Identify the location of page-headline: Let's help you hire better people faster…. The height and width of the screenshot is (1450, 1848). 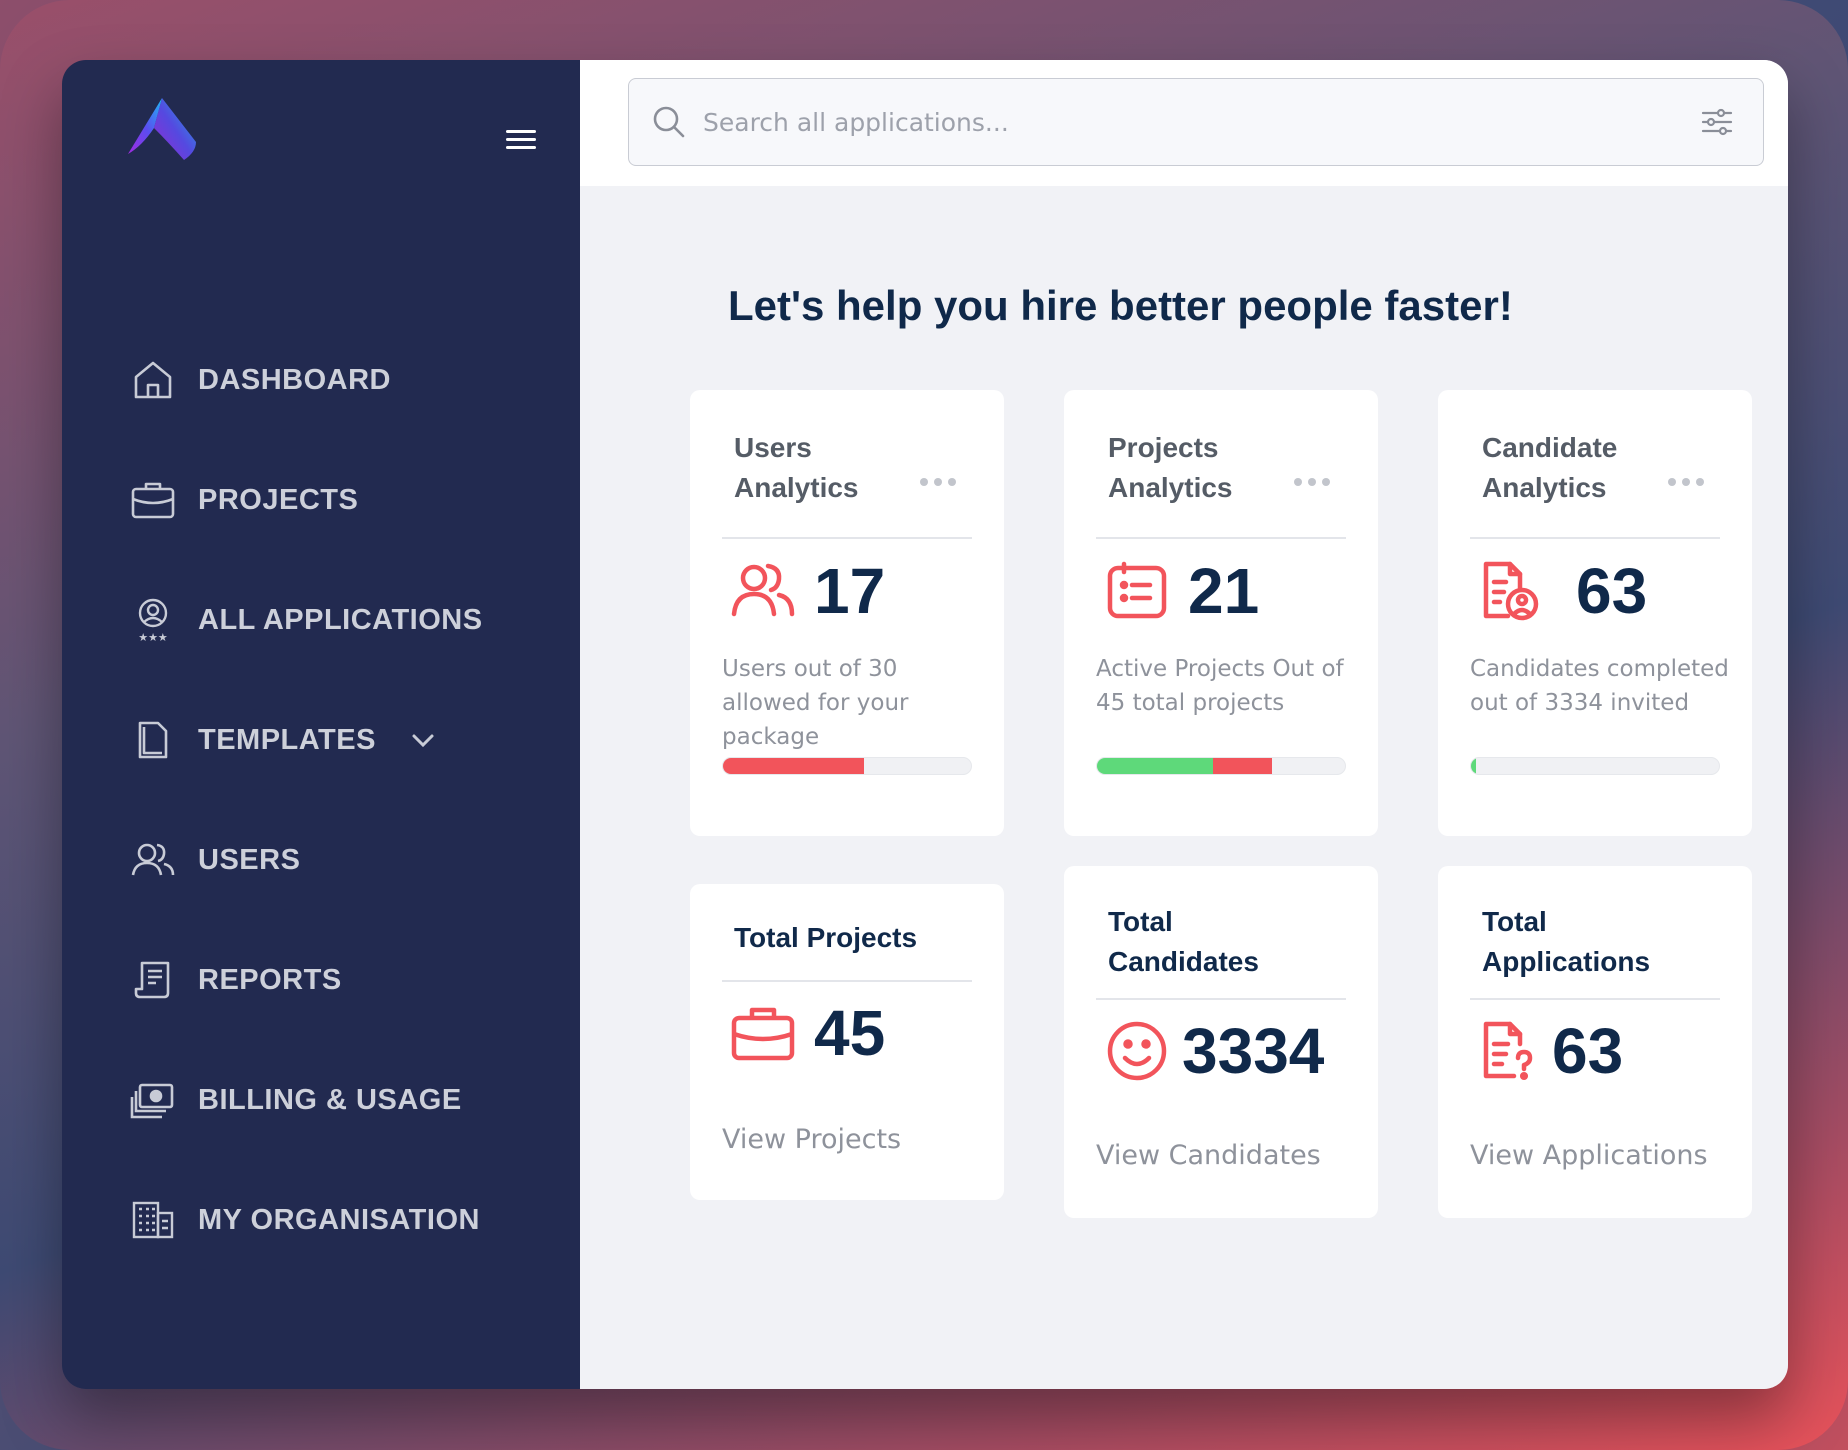
(1120, 305).